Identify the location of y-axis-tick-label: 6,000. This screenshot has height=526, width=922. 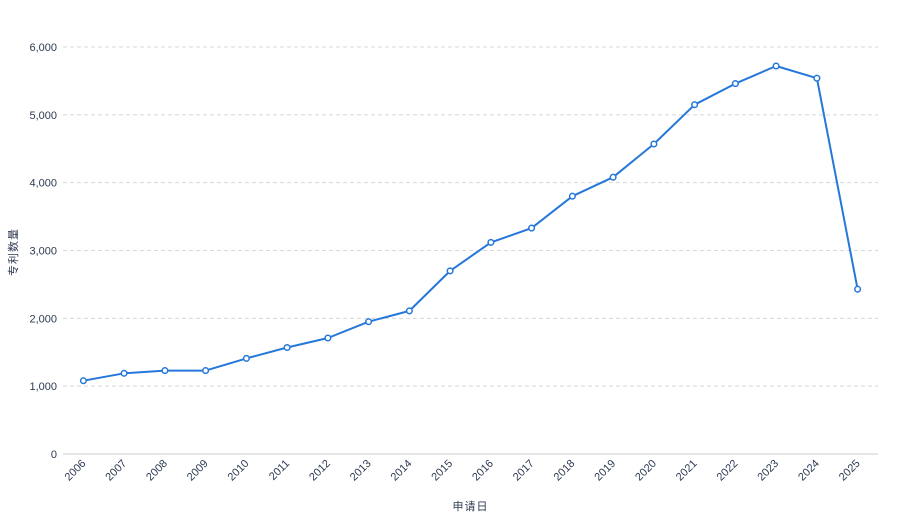
(43, 48).